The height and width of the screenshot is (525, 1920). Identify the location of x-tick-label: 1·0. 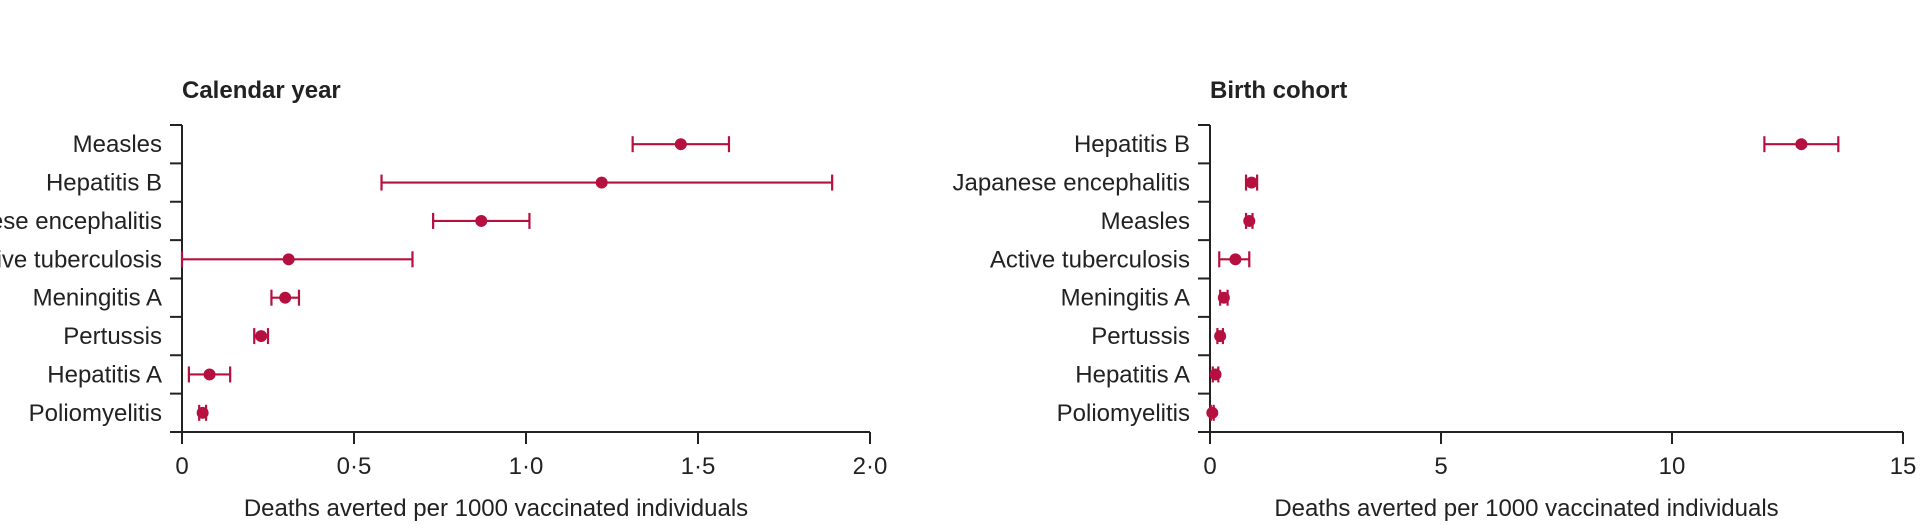
(526, 466).